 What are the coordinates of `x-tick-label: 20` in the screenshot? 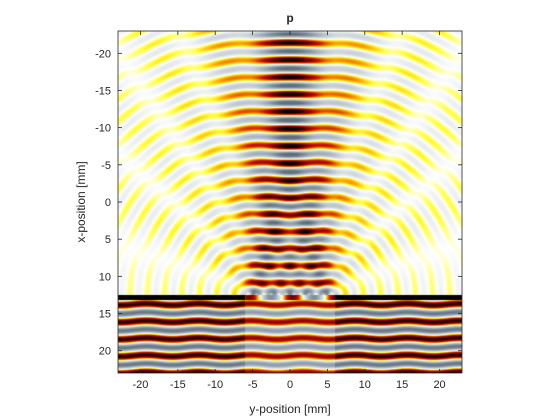 It's located at (439, 385).